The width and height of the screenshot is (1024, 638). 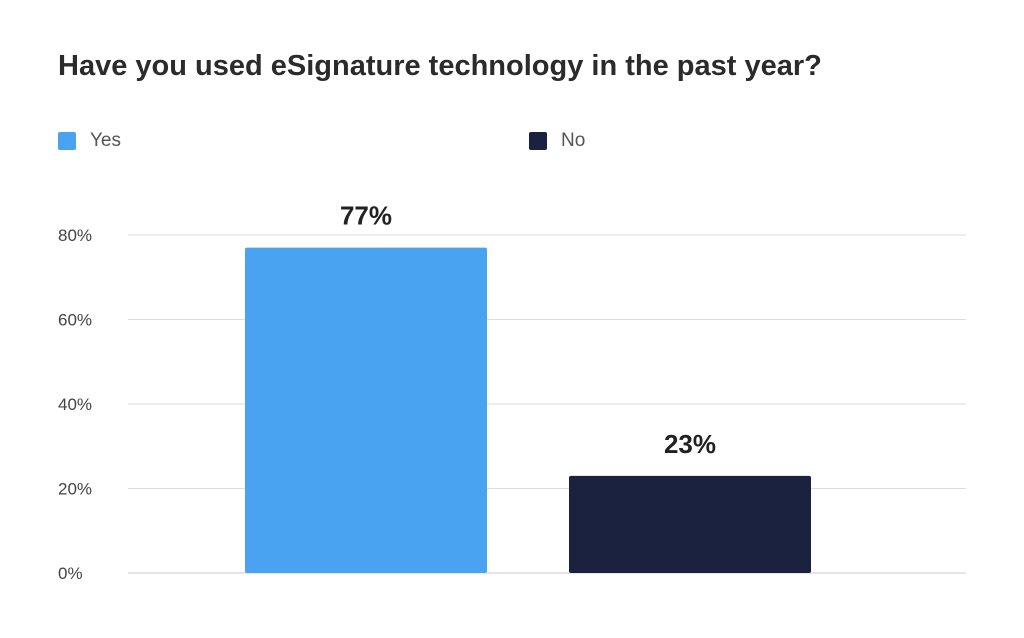 I want to click on legend-swatch-yes, so click(x=67, y=141).